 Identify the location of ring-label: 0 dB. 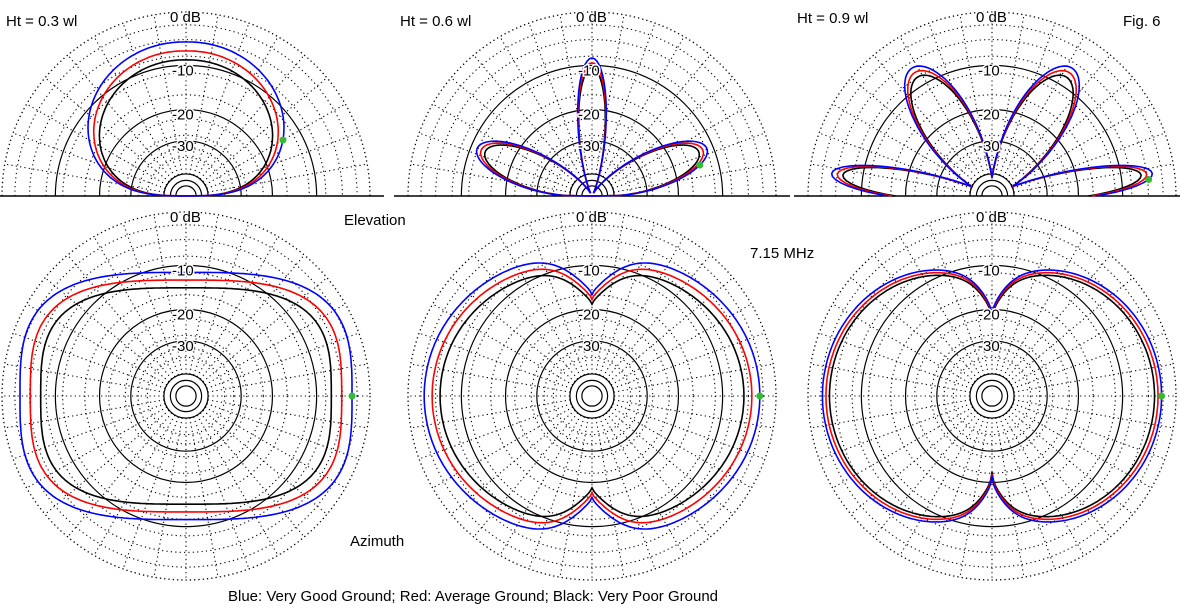
(185, 217).